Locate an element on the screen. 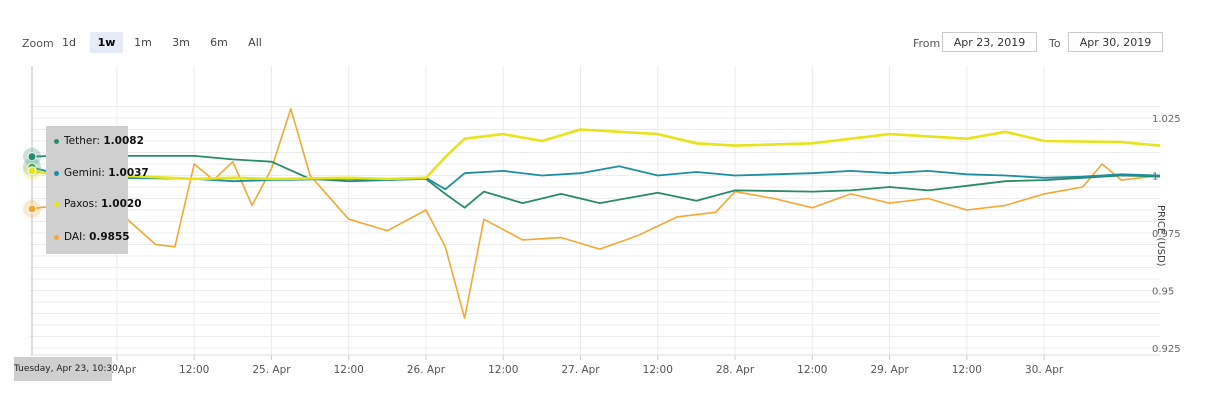 The width and height of the screenshot is (1223, 401). tooltip-name: Gemini is located at coordinates (83, 173).